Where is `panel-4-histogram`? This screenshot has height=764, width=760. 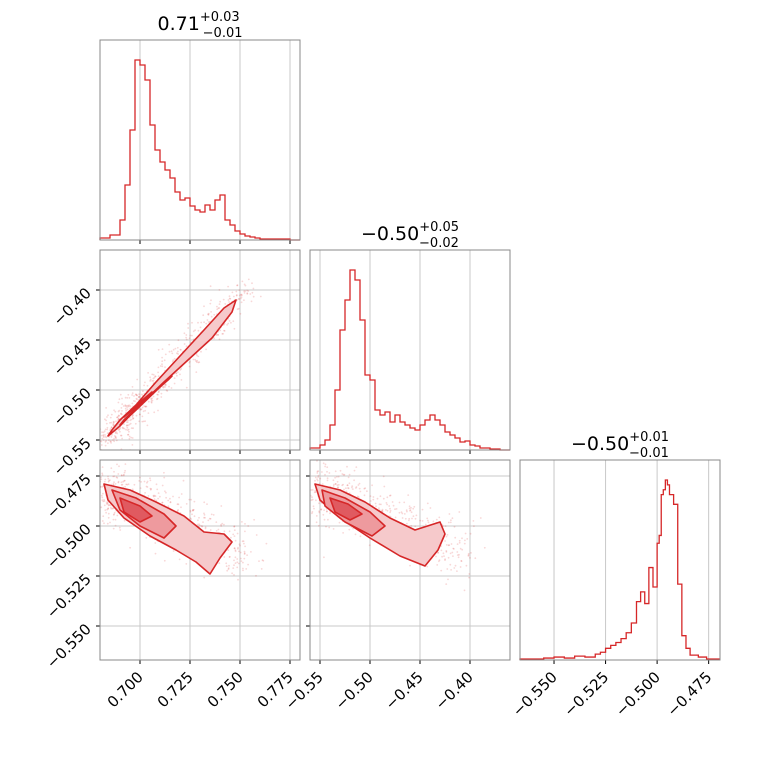
panel-4-histogram is located at coordinates (410, 351).